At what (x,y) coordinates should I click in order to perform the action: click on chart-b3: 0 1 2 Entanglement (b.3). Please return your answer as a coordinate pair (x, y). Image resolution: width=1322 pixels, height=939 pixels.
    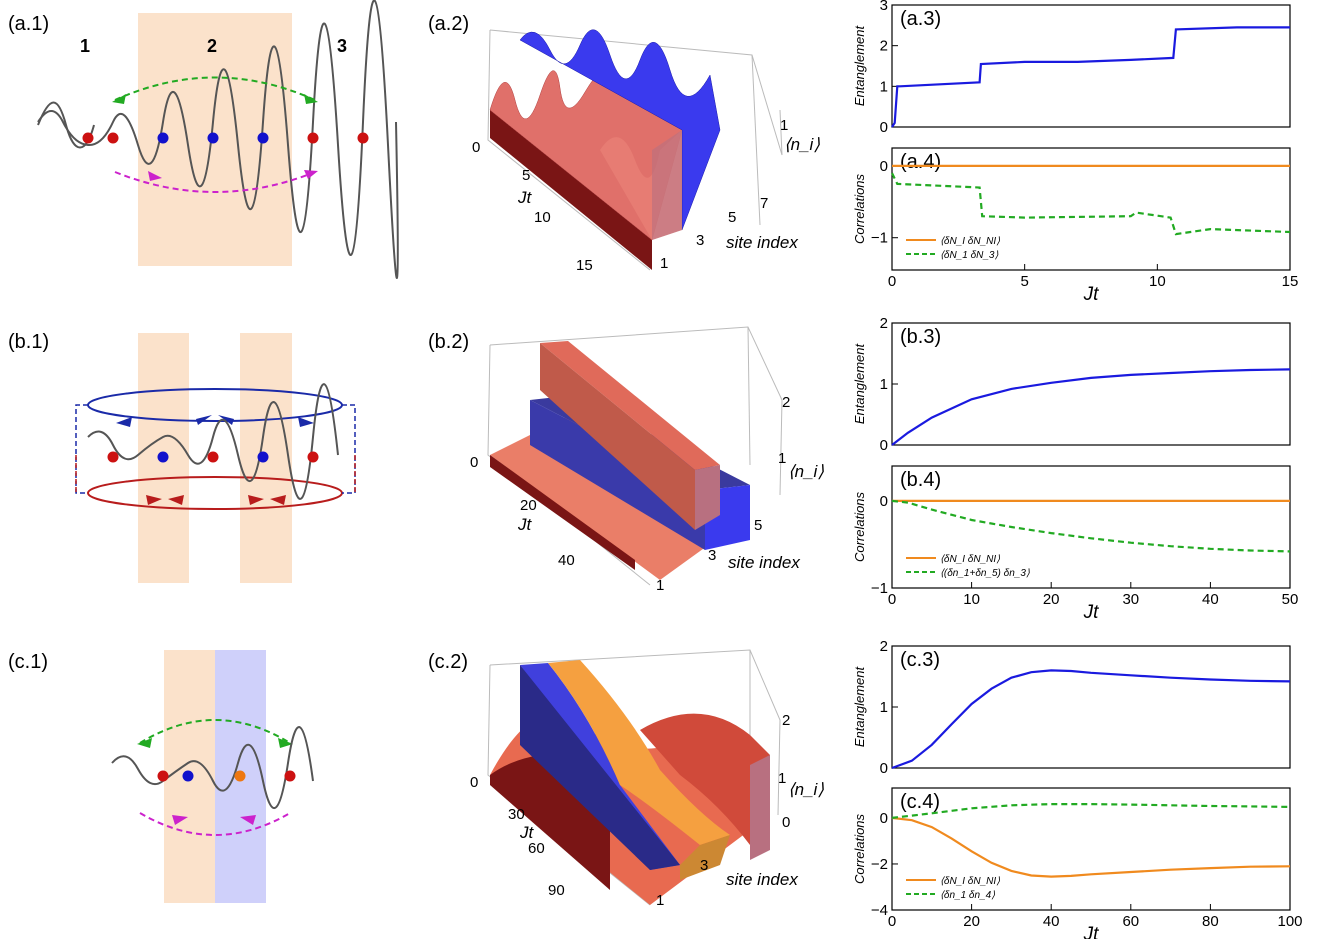
    Looking at the image, I should click on (1071, 384).